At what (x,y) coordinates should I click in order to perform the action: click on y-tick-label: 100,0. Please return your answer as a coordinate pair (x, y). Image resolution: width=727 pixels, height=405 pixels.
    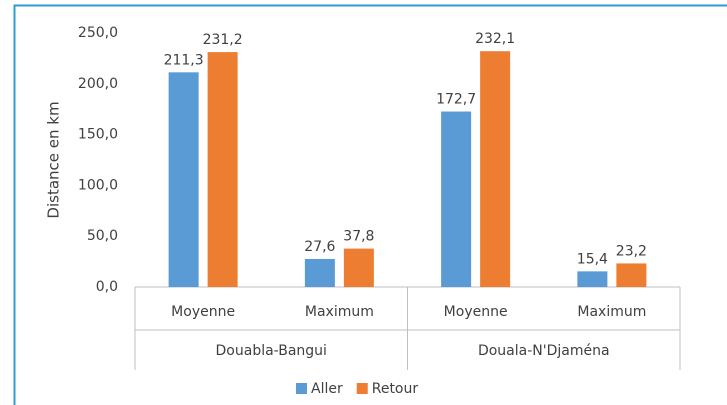
    Looking at the image, I should click on (98, 185).